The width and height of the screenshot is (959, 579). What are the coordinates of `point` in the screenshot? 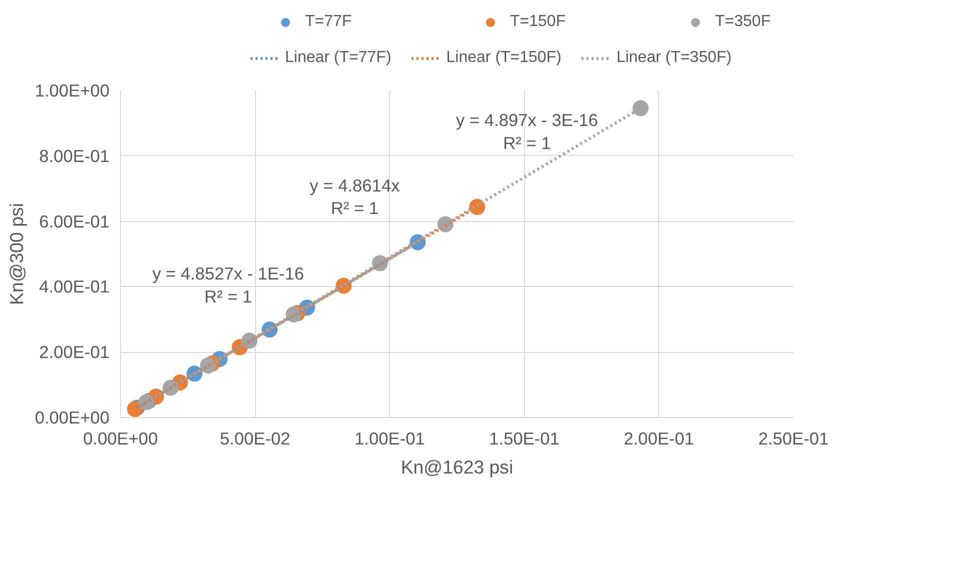 It's located at (640, 108).